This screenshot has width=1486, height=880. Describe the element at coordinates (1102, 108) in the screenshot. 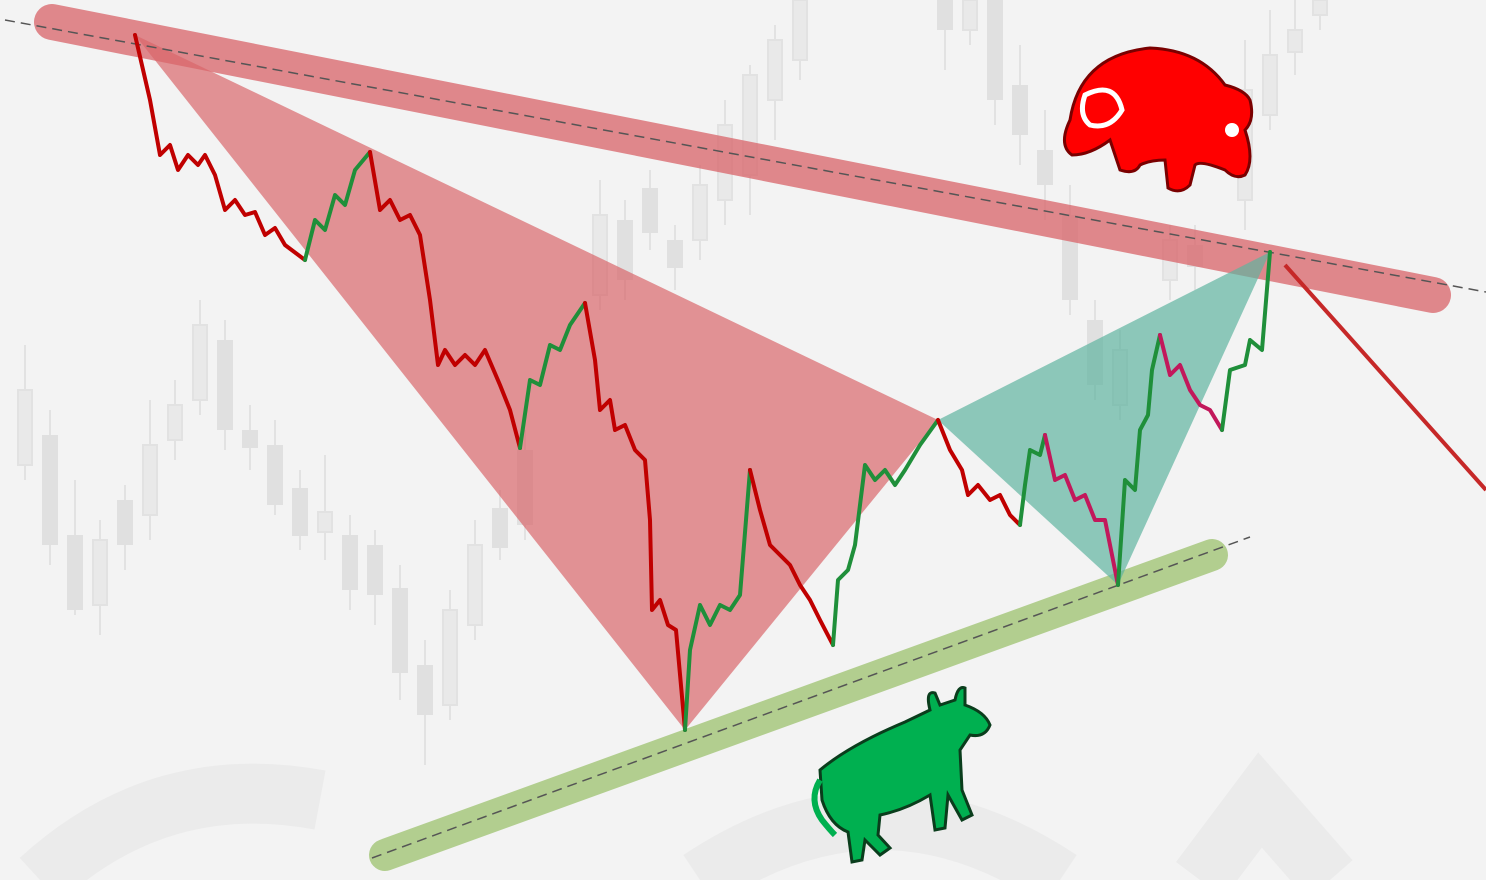

I see `bear-leg` at that location.